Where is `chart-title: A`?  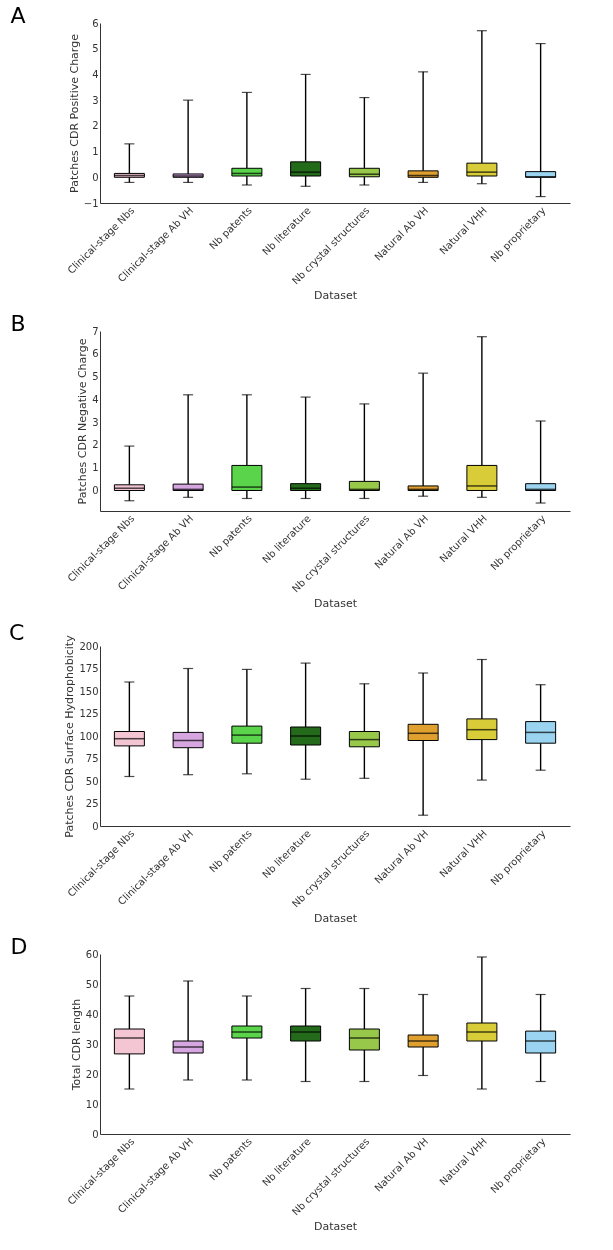 chart-title: A is located at coordinates (18, 15).